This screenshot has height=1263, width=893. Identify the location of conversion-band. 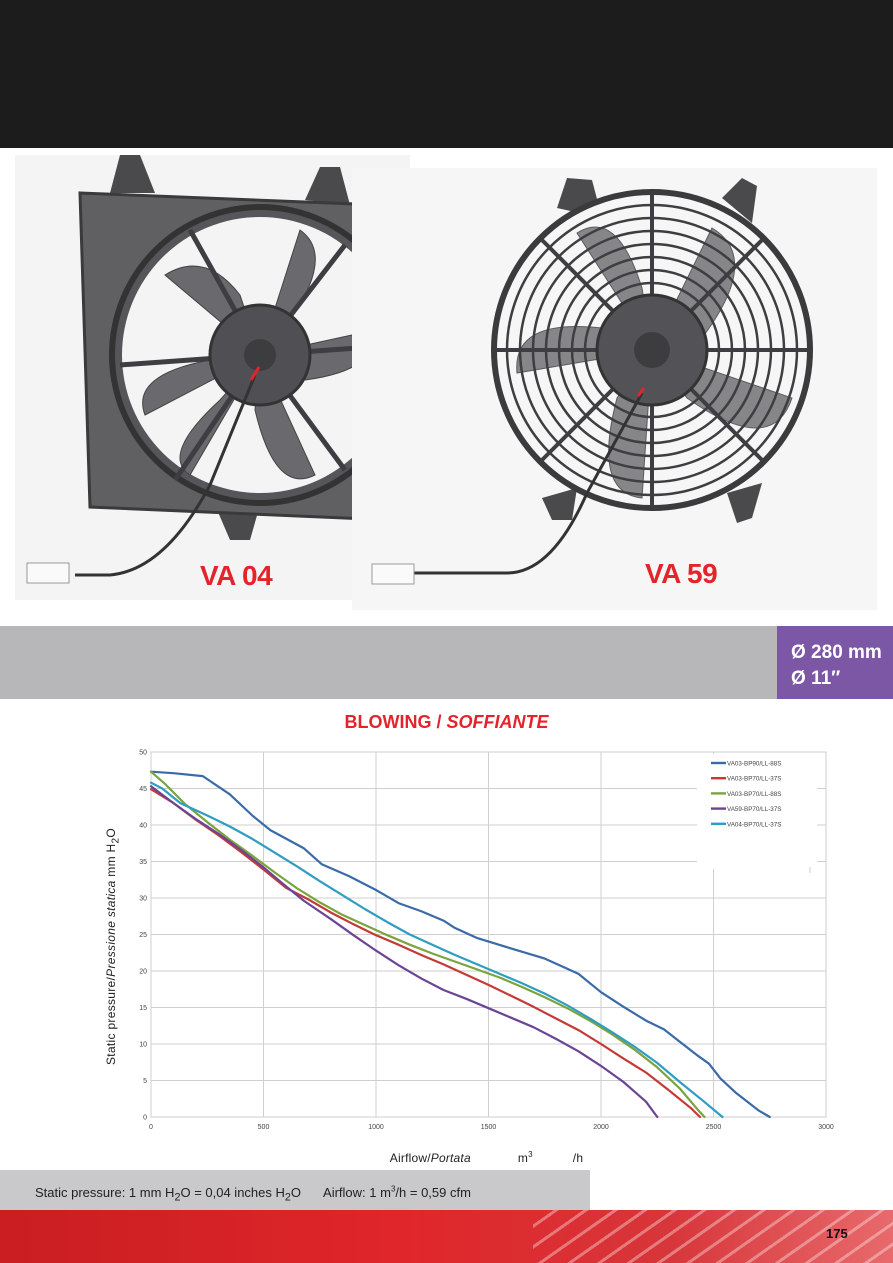
(295, 1190).